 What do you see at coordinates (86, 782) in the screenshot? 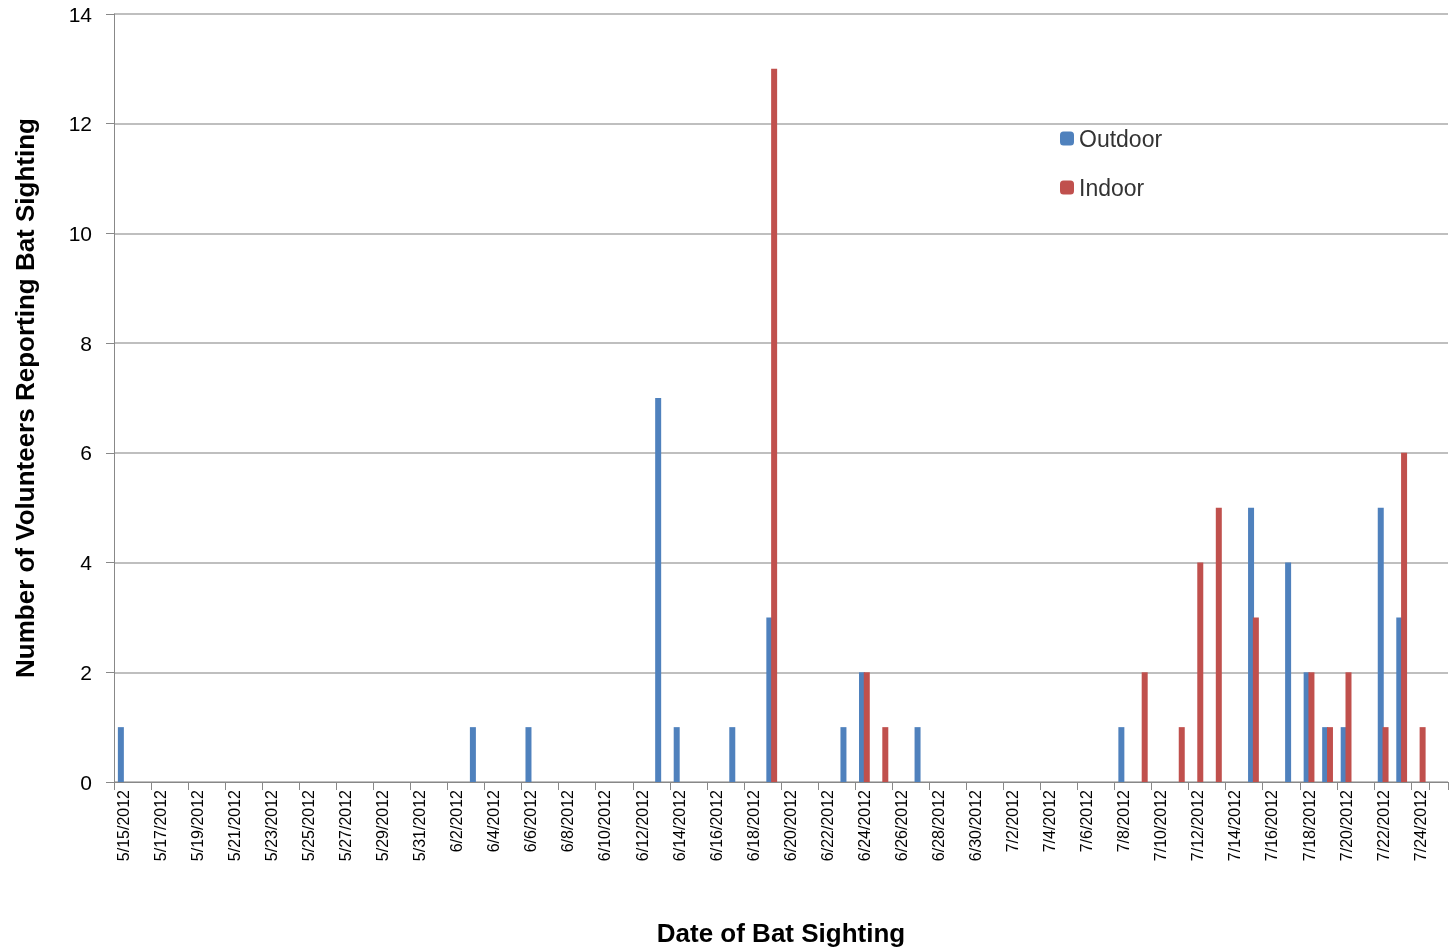
I see `y-tick-label: 0` at bounding box center [86, 782].